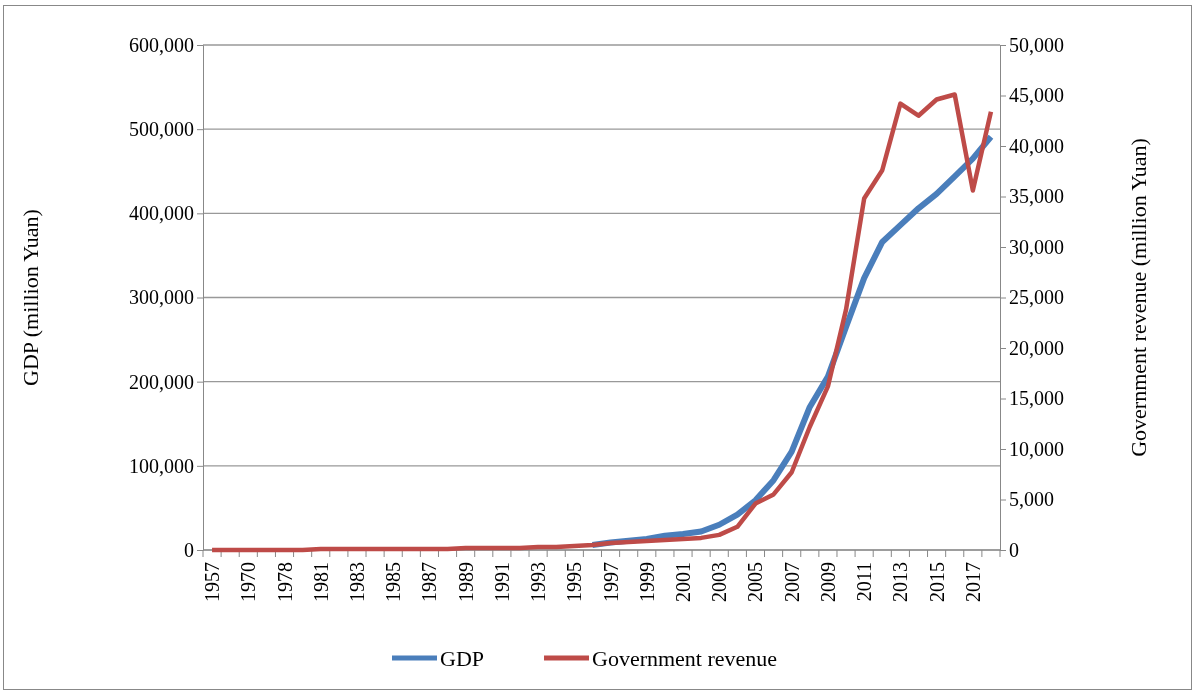 This screenshot has height=693, width=1200. I want to click on y-tick-label: 300,000, so click(161, 297).